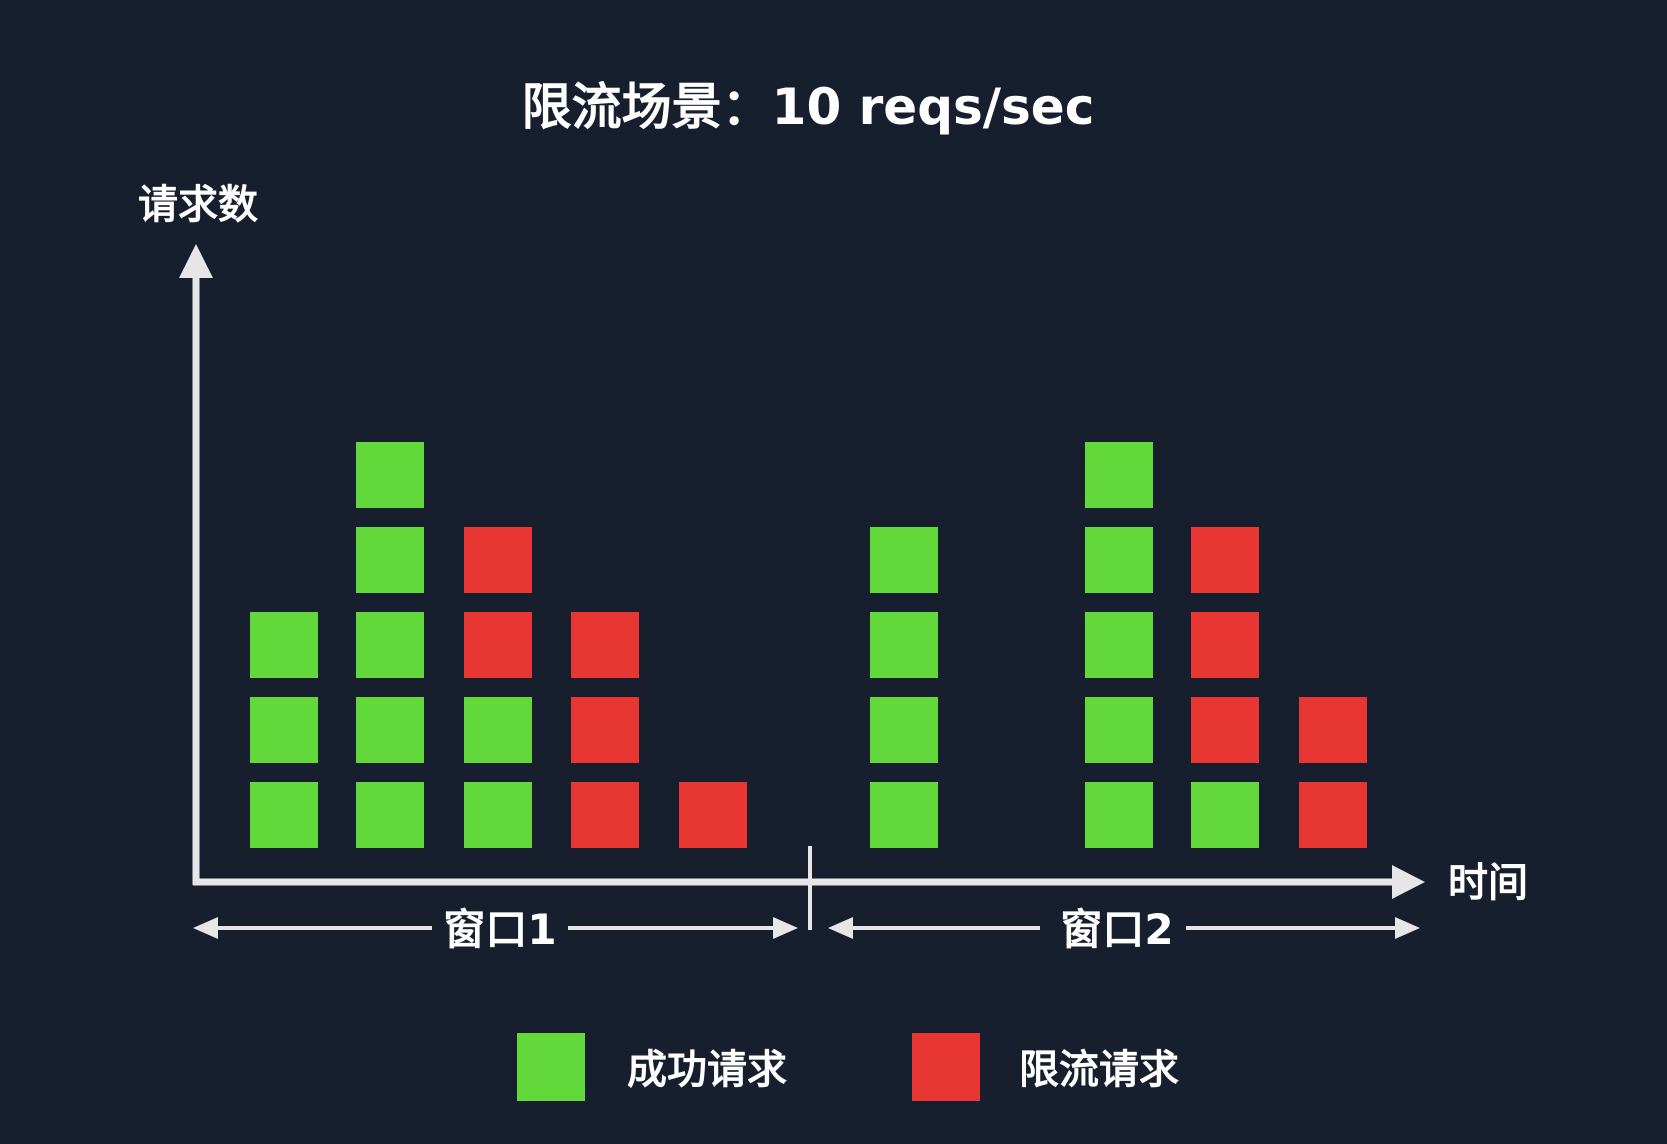  Describe the element at coordinates (946, 1067) in the screenshot. I see `legend-limited-swatch` at that location.